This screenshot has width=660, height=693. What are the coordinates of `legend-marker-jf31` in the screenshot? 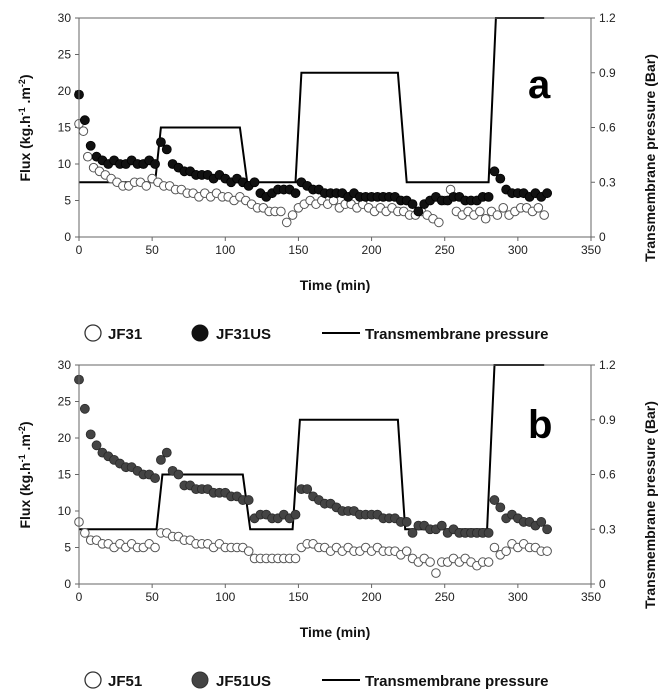 It's located at (93, 333).